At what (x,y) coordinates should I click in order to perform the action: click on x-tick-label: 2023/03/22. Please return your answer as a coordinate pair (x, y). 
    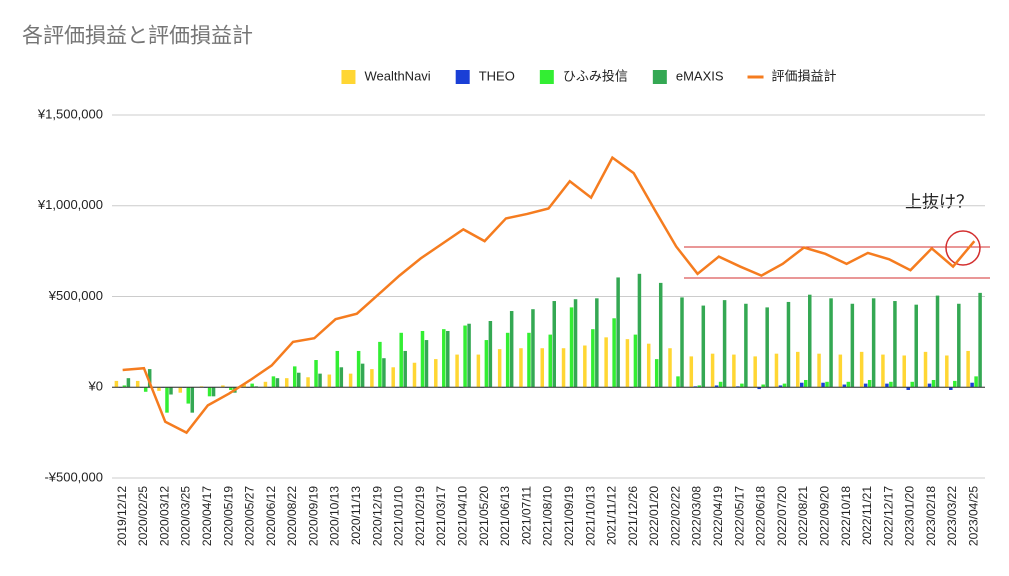
    Looking at the image, I should click on (952, 516).